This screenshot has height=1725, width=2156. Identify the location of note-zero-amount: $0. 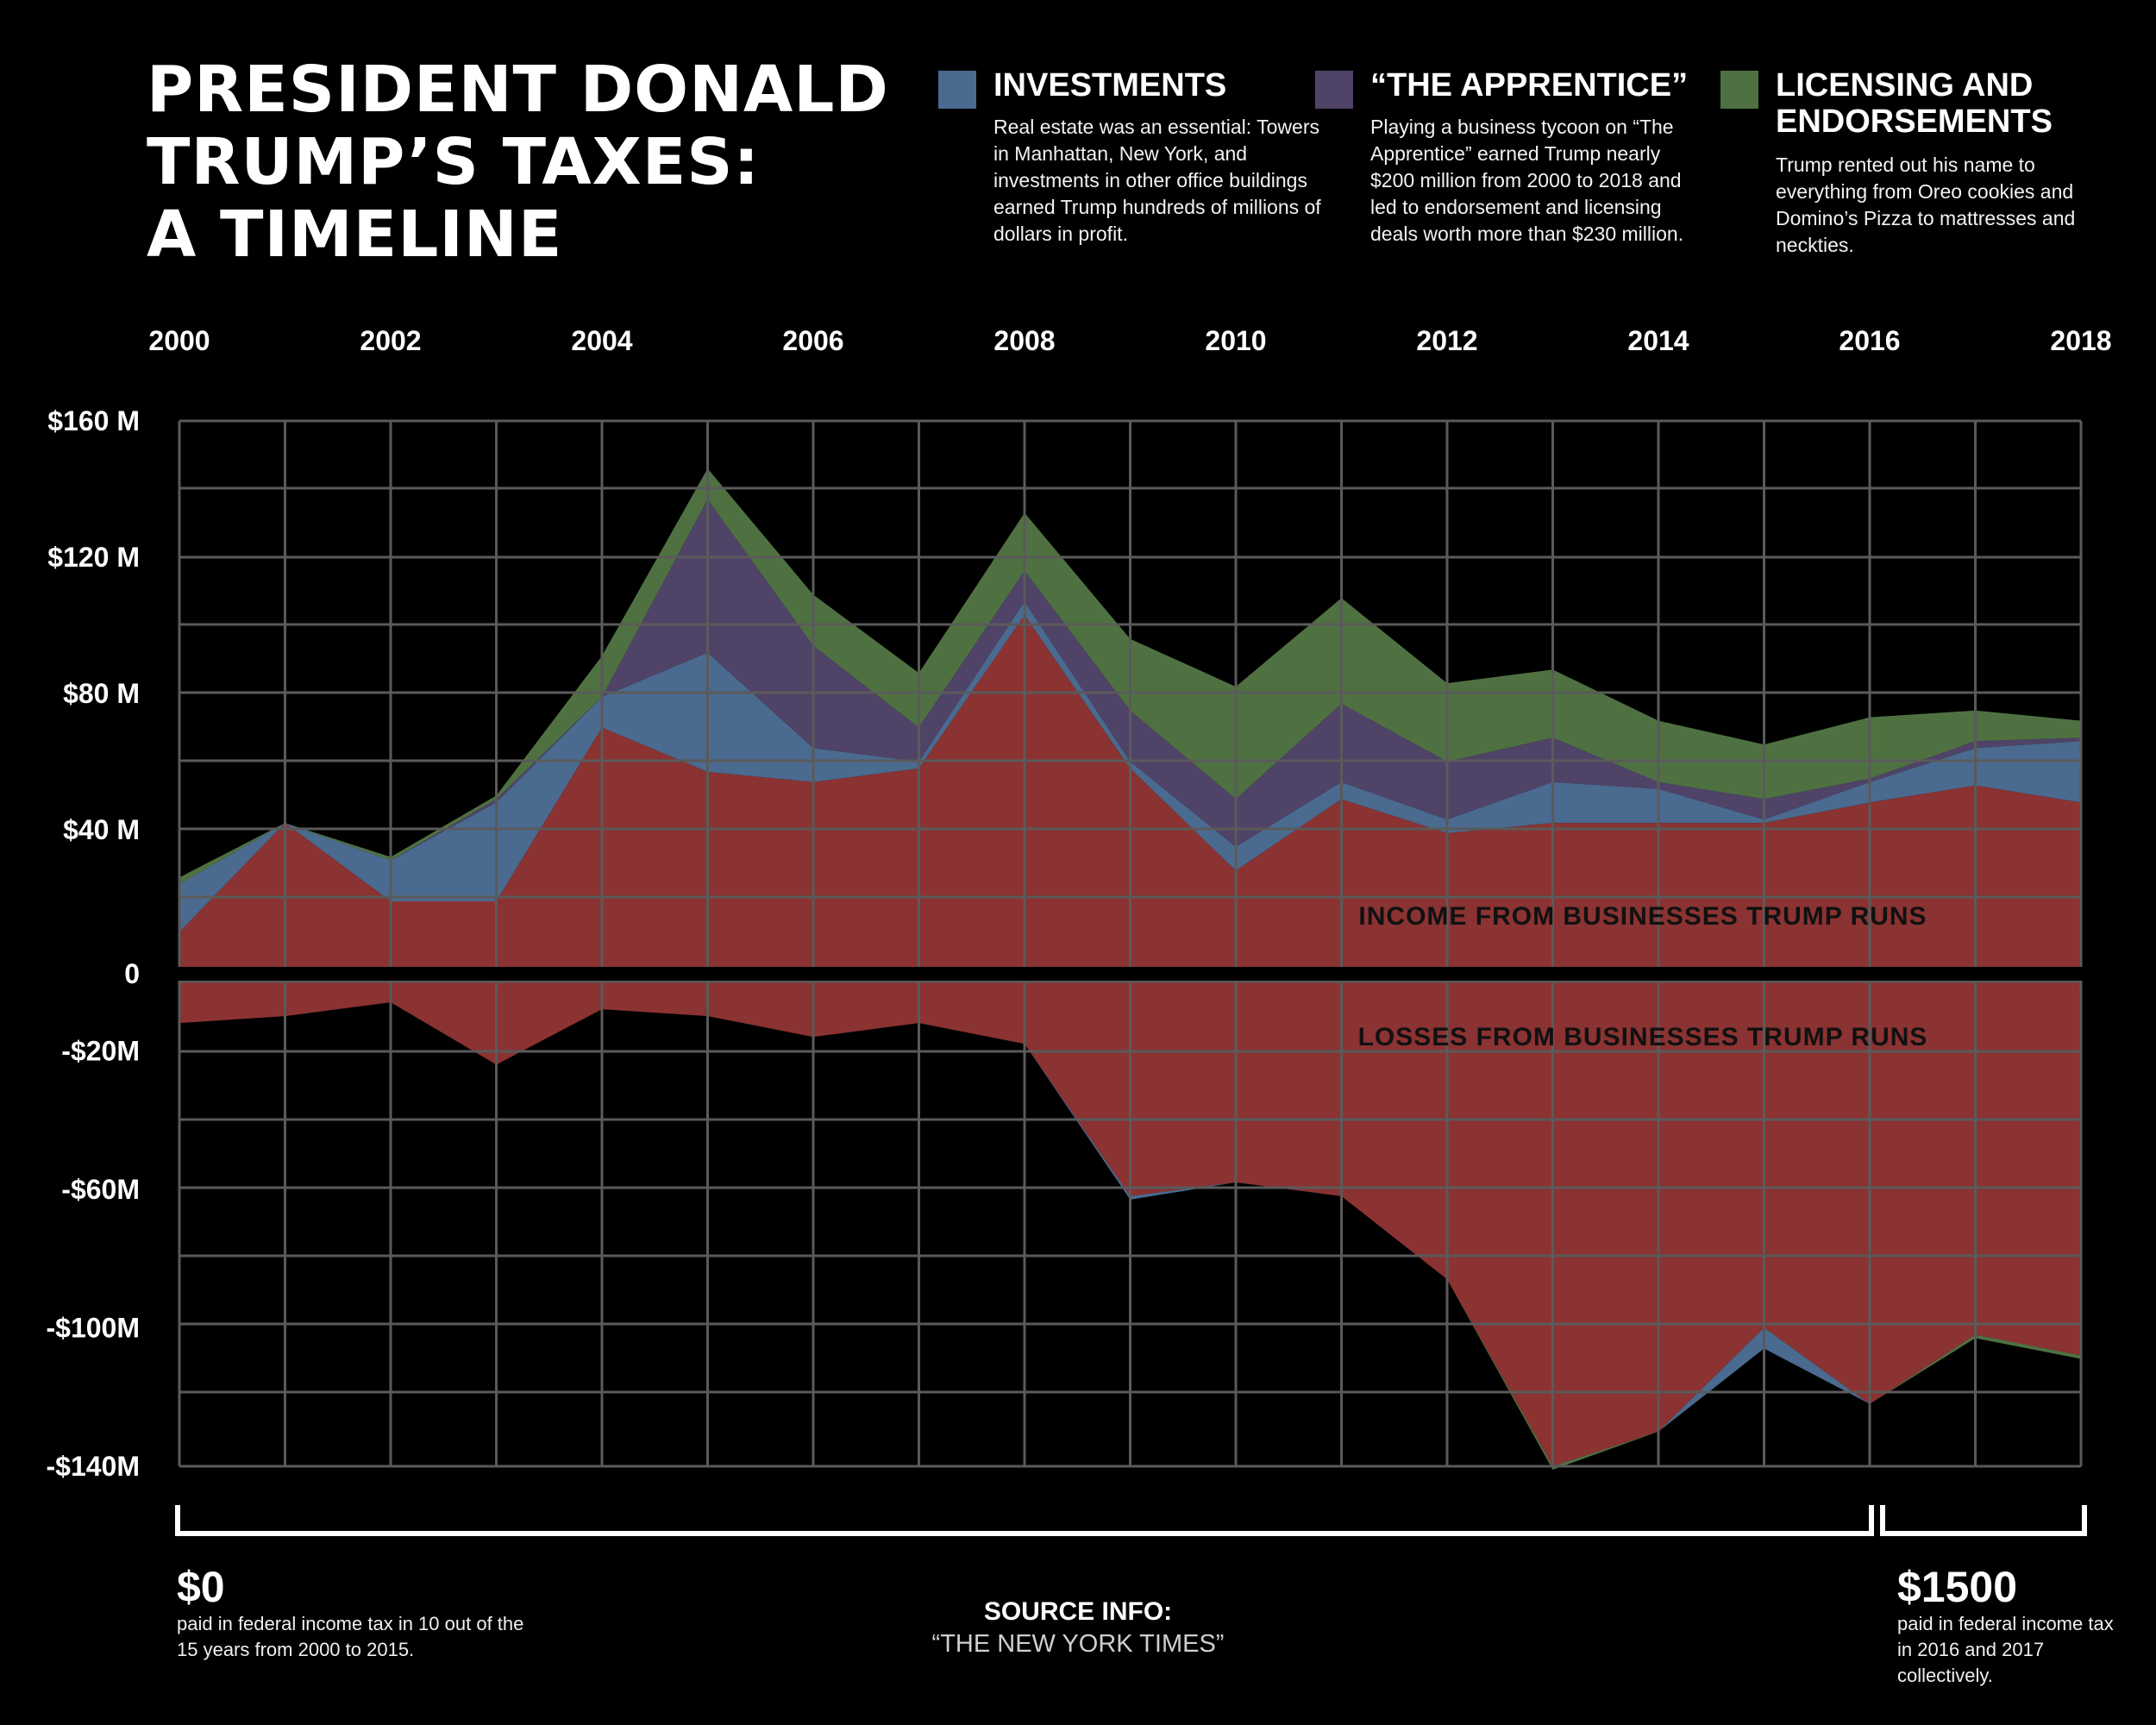
(201, 1587).